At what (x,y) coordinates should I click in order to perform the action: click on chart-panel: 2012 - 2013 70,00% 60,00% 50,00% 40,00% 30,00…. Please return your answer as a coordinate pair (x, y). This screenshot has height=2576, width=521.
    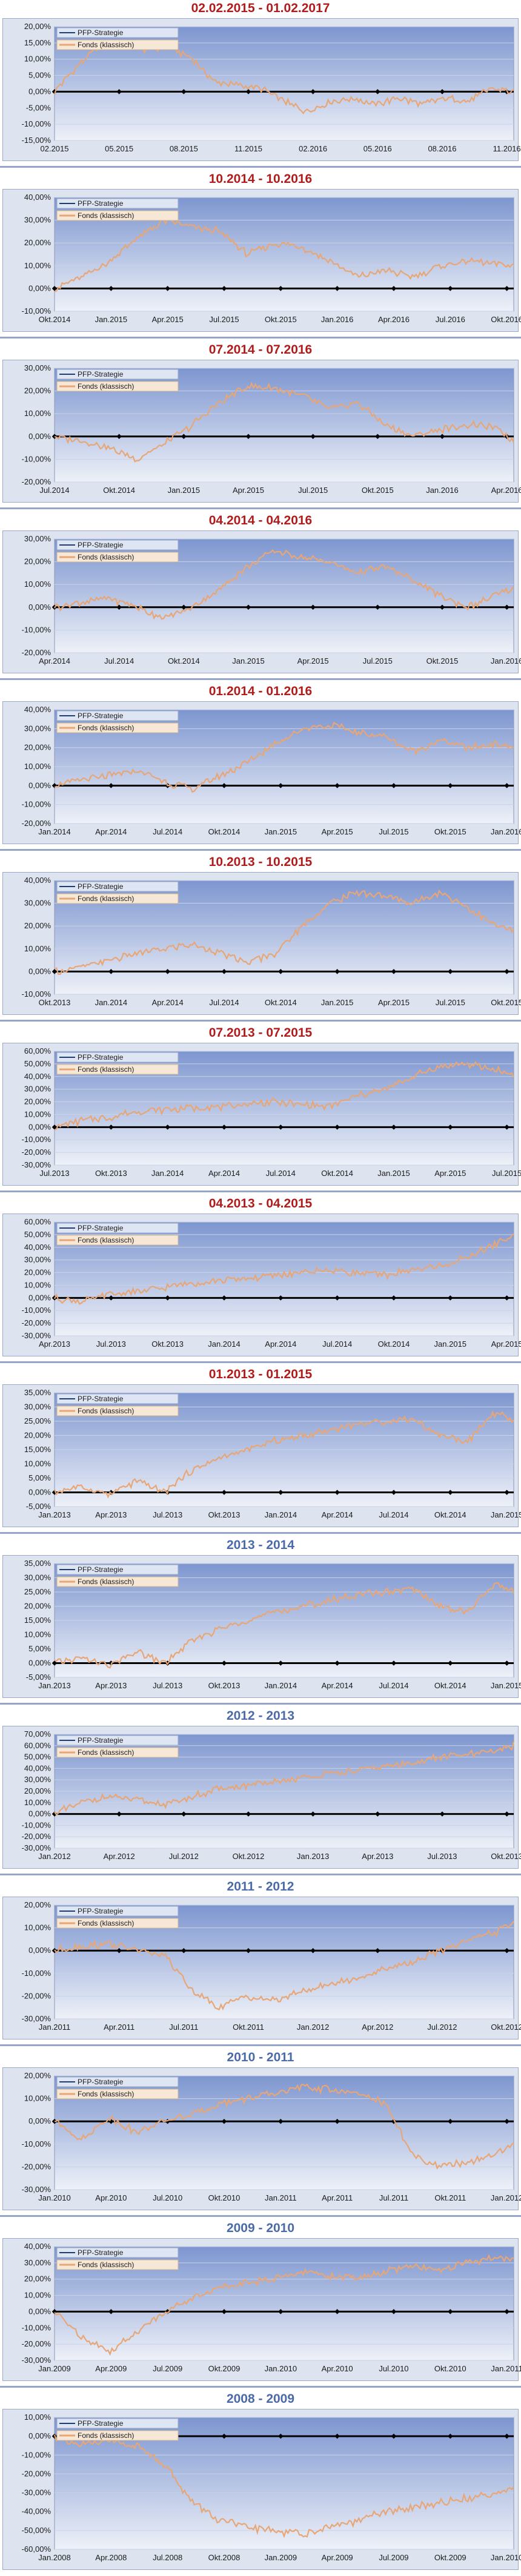
    Looking at the image, I should click on (260, 1791).